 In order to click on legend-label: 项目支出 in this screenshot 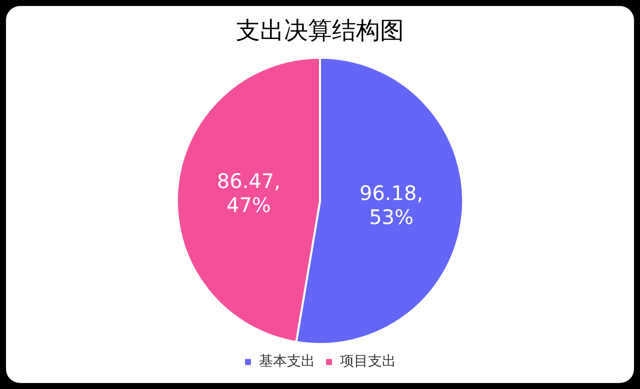, I will do `click(368, 362)`.